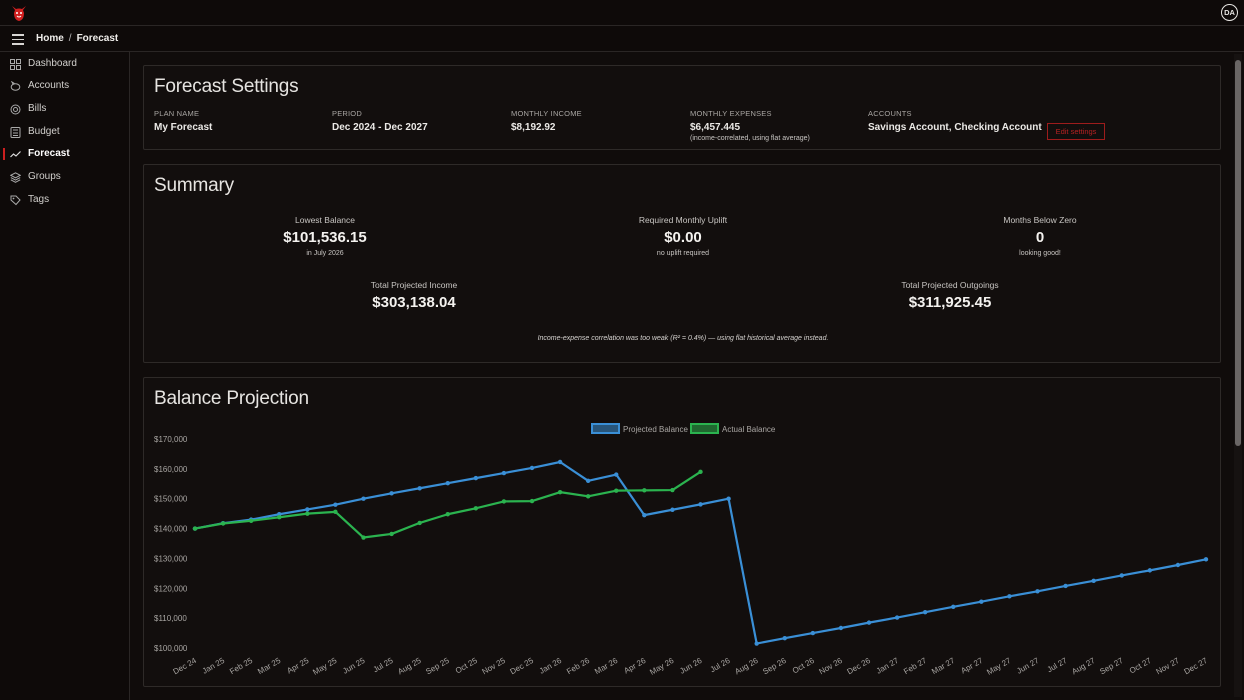 The height and width of the screenshot is (700, 1244). I want to click on sidebar-item-budget: Budget, so click(64, 132).